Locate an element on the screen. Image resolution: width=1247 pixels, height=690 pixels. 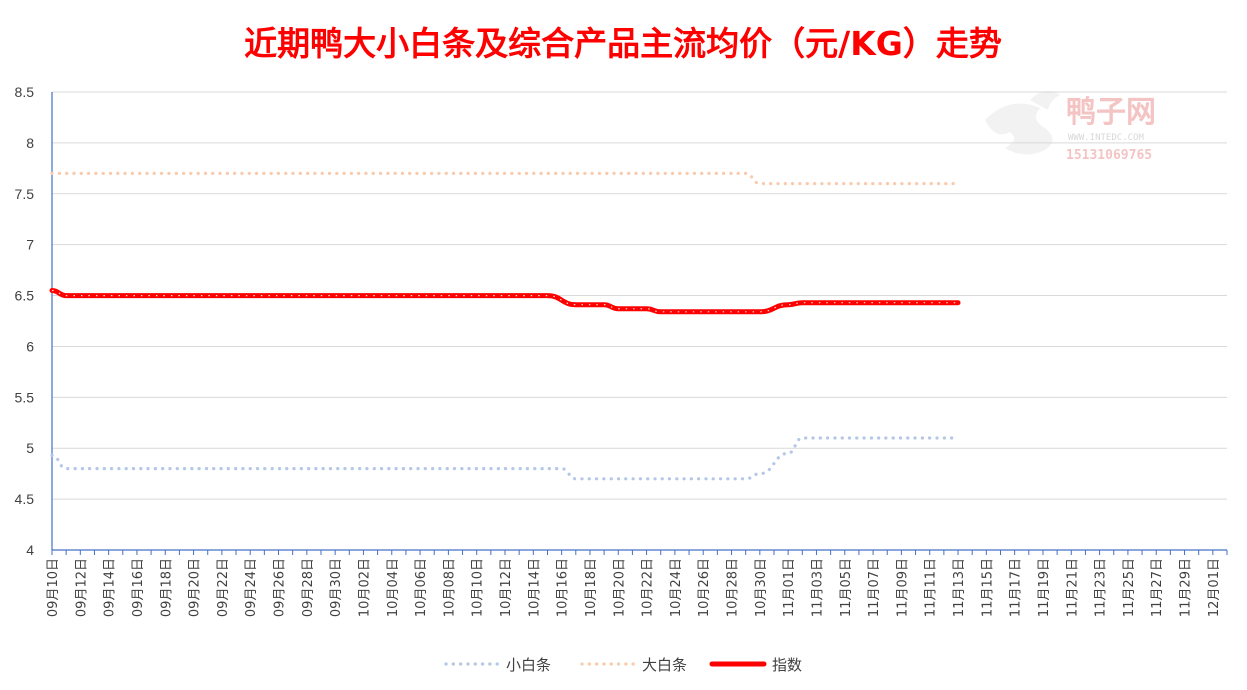
x-tick-label: 10月24日 is located at coordinates (676, 587).